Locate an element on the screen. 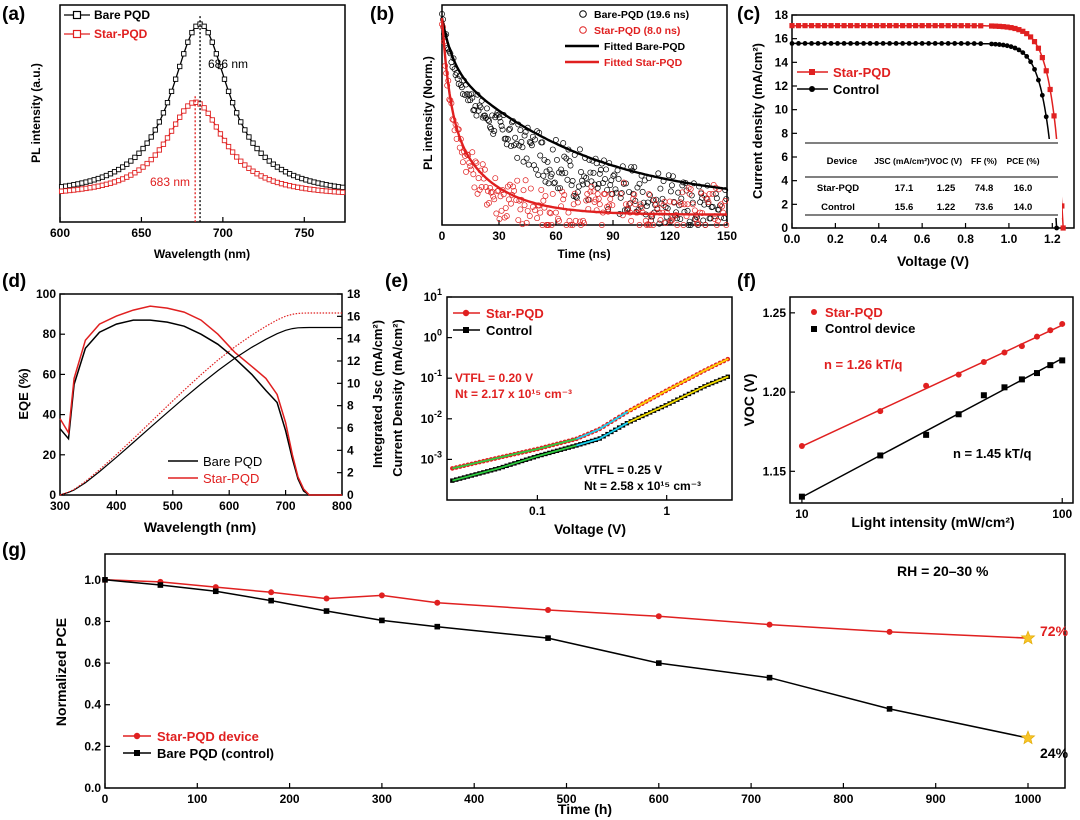 The height and width of the screenshot is (820, 1080). y-axis-tick-label-40: 40 is located at coordinates (50, 415).